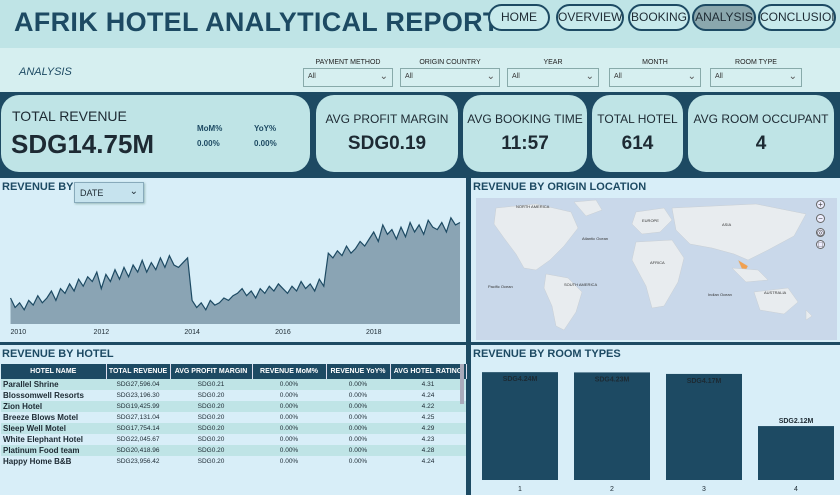 This screenshot has height=495, width=840. Describe the element at coordinates (192, 332) in the screenshot. I see `x-tick-label: 2014` at that location.